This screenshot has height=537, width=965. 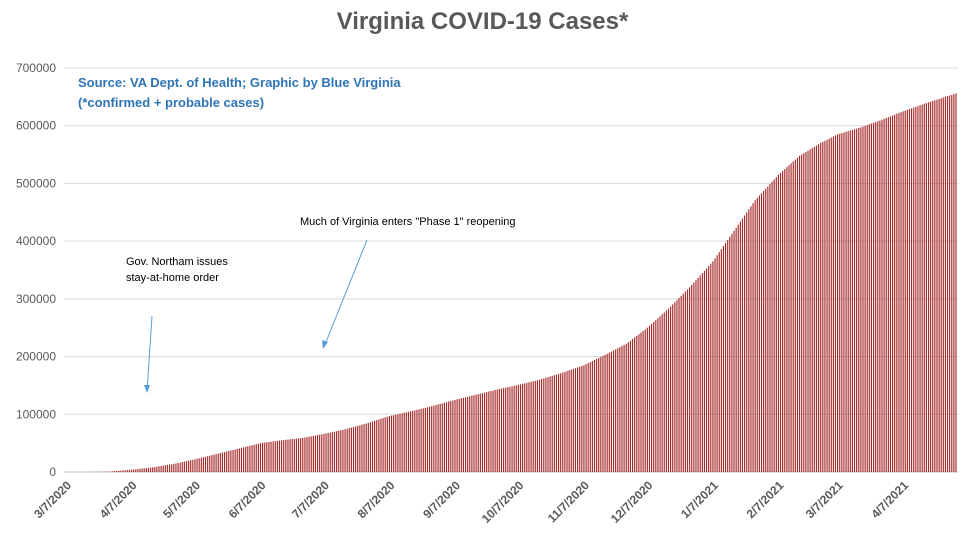 What do you see at coordinates (52, 472) in the screenshot?
I see `y-tick-label: 0` at bounding box center [52, 472].